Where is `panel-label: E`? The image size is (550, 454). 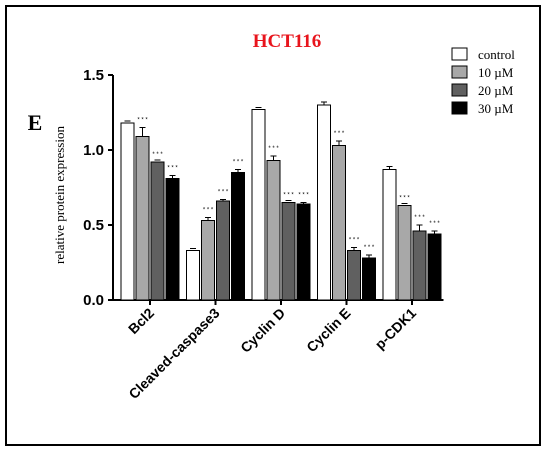 panel-label: E is located at coordinates (35, 122).